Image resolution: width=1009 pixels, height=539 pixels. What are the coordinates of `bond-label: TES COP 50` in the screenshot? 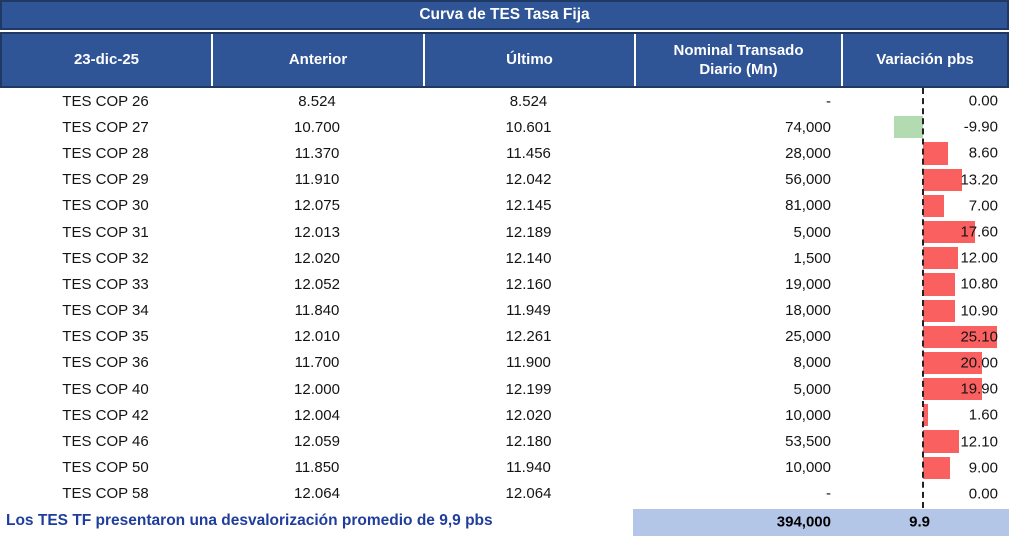 It's located at (105, 468).